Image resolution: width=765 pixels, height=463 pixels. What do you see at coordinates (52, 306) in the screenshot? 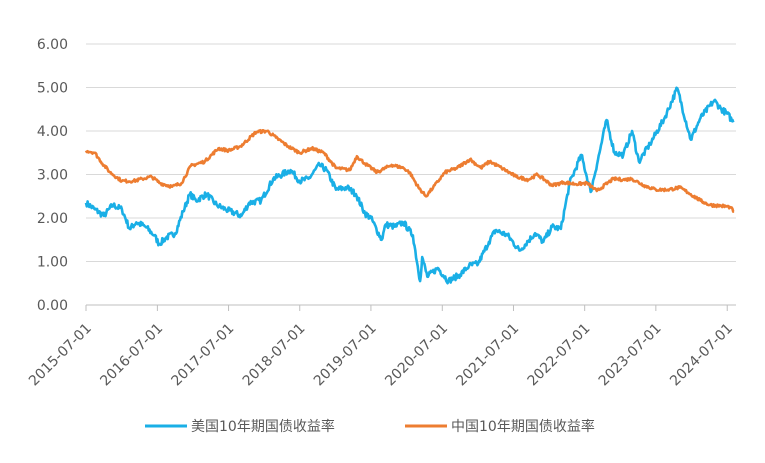
I see `y-tick-label: 0.00` at bounding box center [52, 306].